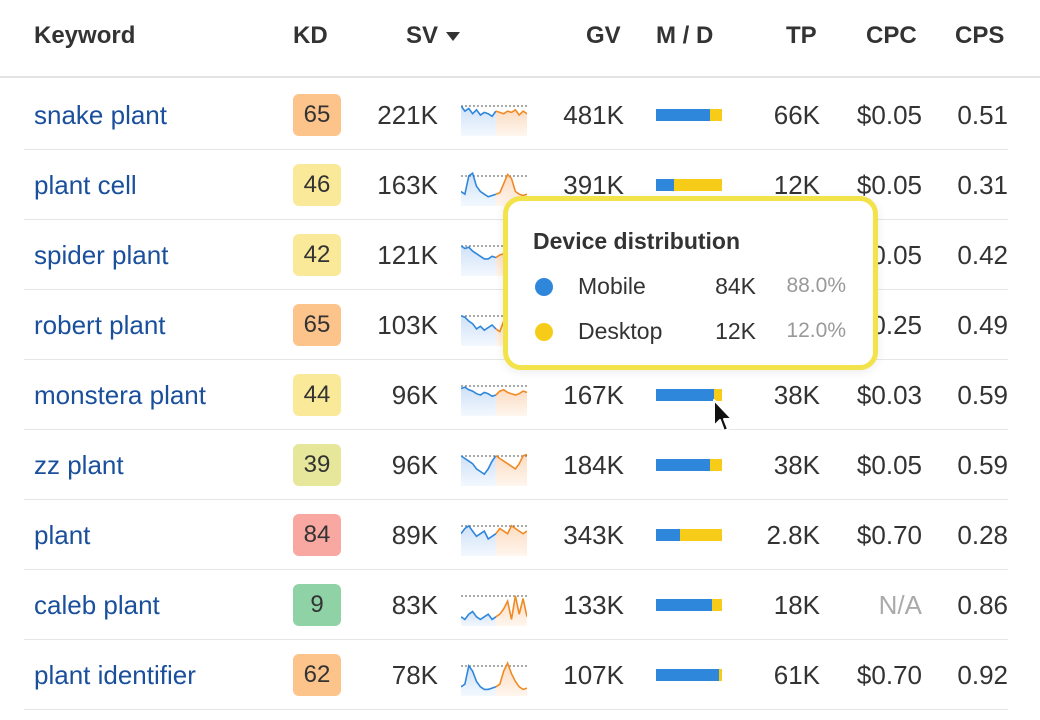 The height and width of the screenshot is (720, 1040). Describe the element at coordinates (690, 331) in the screenshot. I see `tooltip-row-desktop: Desktop 12K 12.0%` at that location.